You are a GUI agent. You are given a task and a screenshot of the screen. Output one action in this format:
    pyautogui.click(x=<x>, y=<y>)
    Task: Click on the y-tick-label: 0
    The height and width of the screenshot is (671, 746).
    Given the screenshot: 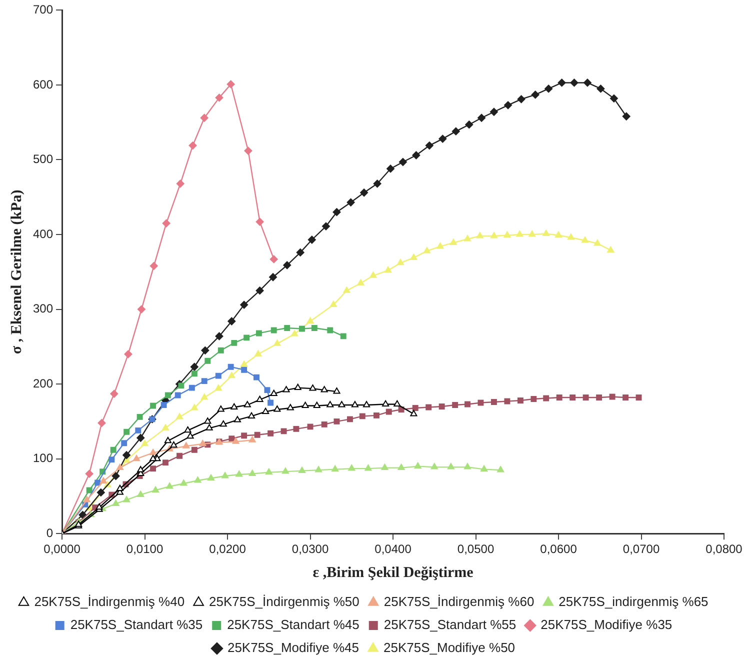 What is the action you would take?
    pyautogui.click(x=50, y=533)
    